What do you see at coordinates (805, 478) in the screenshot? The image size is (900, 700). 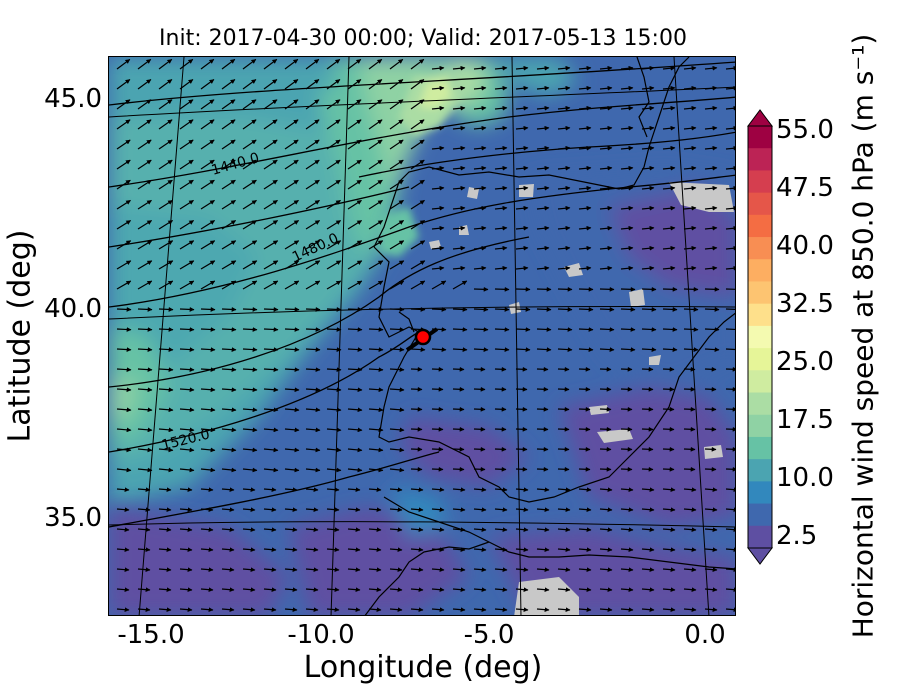 I see `colorbar-tick-10: 10.0` at bounding box center [805, 478].